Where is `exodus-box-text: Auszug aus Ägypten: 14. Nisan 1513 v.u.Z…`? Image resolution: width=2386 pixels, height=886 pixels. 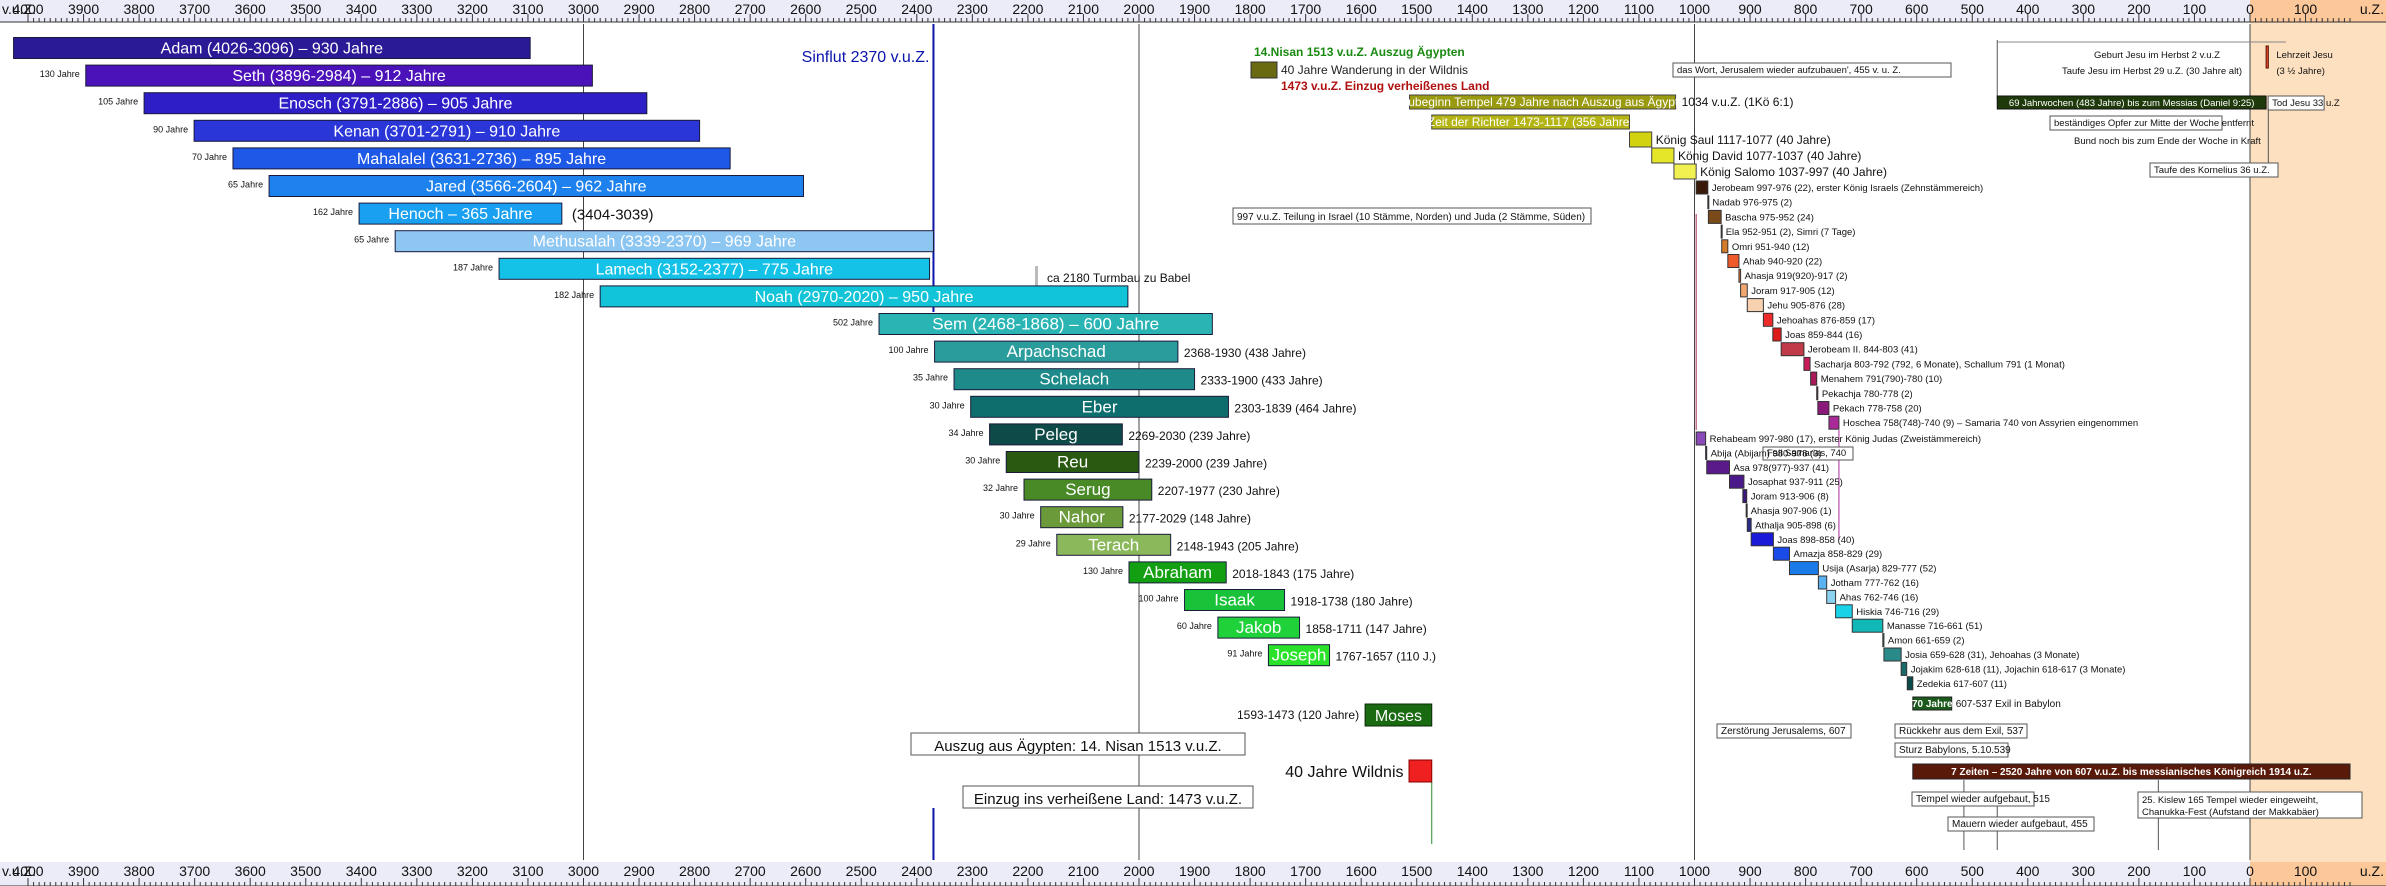
exodus-box-text: Auszug aus Ägypten: 14. Nisan 1513 v.u.Z… is located at coordinates (1077, 746).